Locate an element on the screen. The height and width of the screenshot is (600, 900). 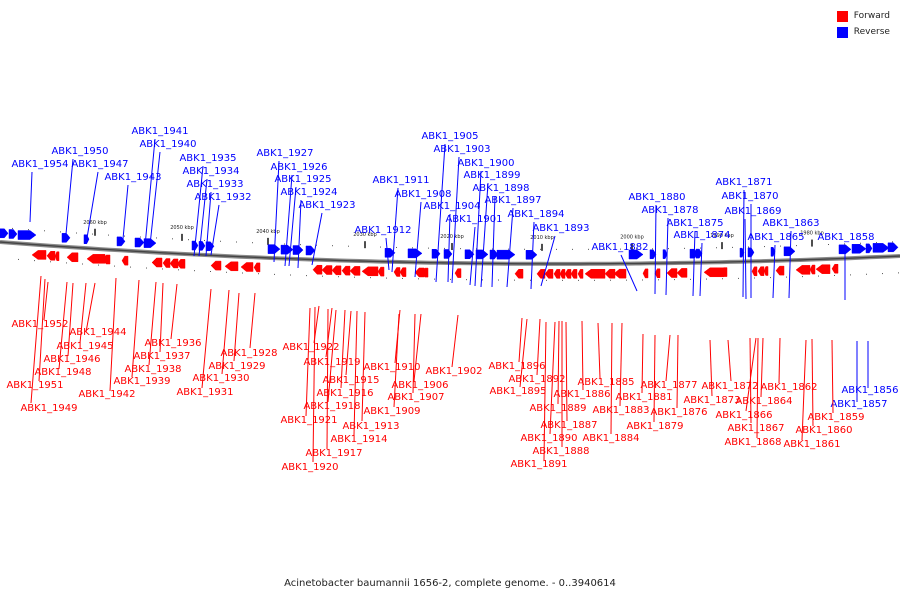
forward-gene-label-abk1-1916: ABK1_1916 is located at coordinates (344, 393).